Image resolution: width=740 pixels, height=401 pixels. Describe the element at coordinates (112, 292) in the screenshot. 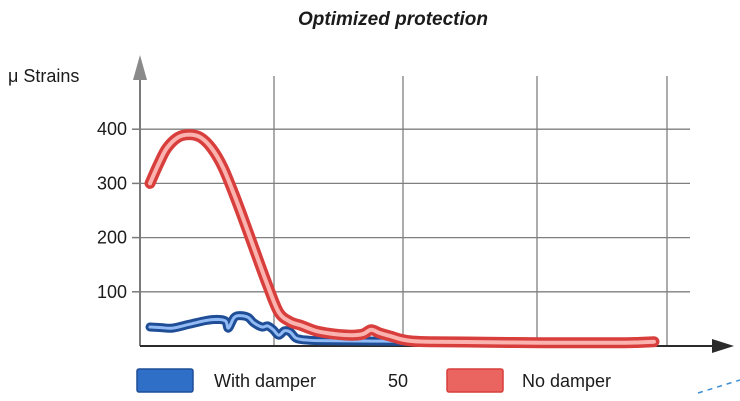

I see `y-tick-label-100: 100` at that location.